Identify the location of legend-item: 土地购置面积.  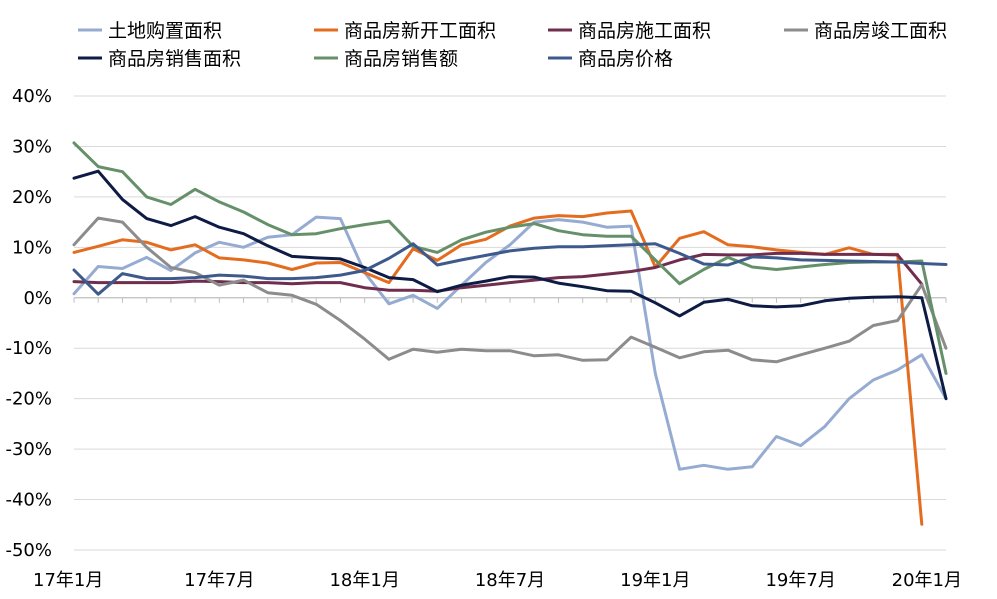
(150, 31).